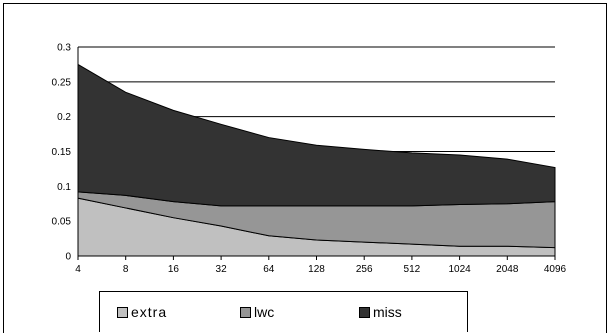  What do you see at coordinates (507, 269) in the screenshot?
I see `x-tick-label: 2048` at bounding box center [507, 269].